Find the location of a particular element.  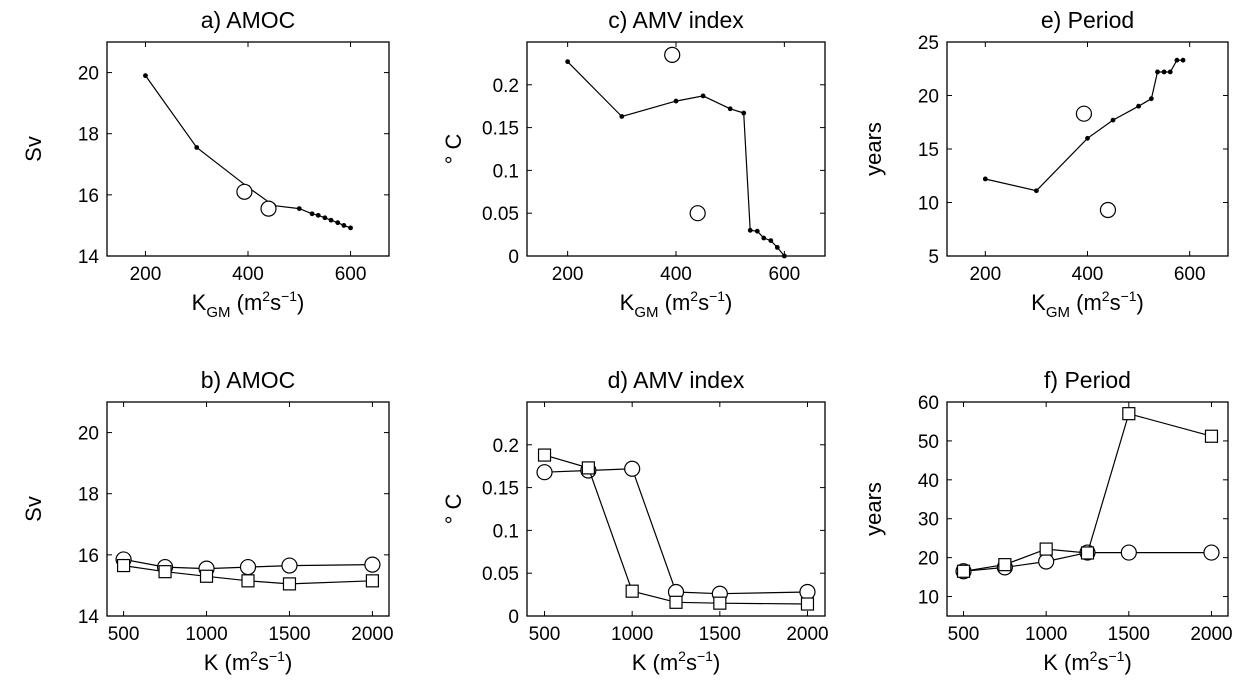

x-tick-label: 200 is located at coordinates (568, 274).